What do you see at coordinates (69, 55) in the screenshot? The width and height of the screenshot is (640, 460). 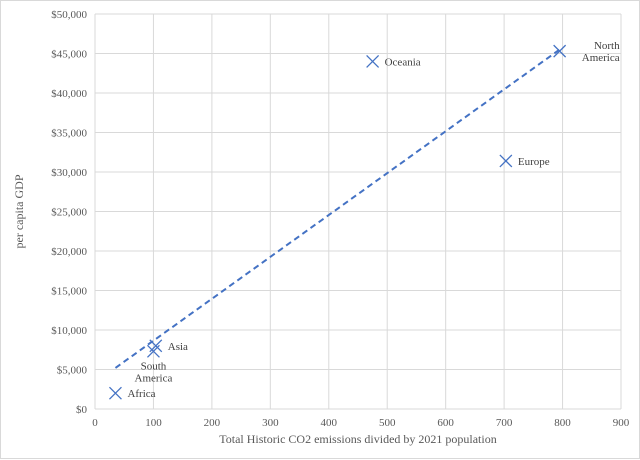 I see `y-tick-label: $45,000` at bounding box center [69, 55].